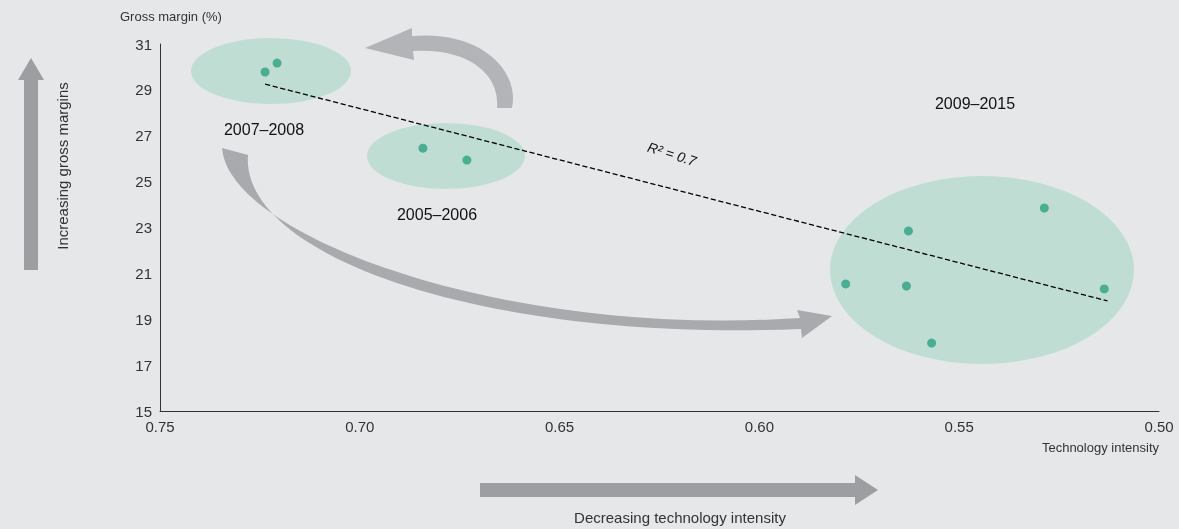  What do you see at coordinates (437, 214) in the screenshot?
I see `annotation: 2005–2006` at bounding box center [437, 214].